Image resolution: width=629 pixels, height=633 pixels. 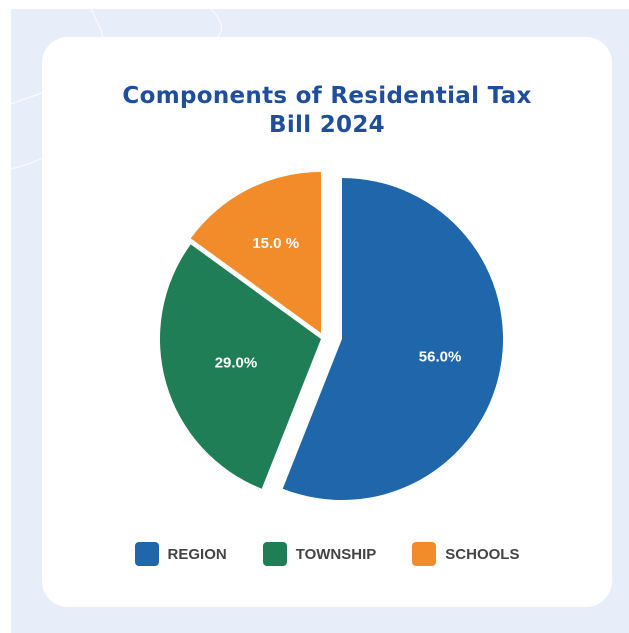 I want to click on pie-labels: 56.0% 29.0% 15.0 %, so click(x=338, y=303).